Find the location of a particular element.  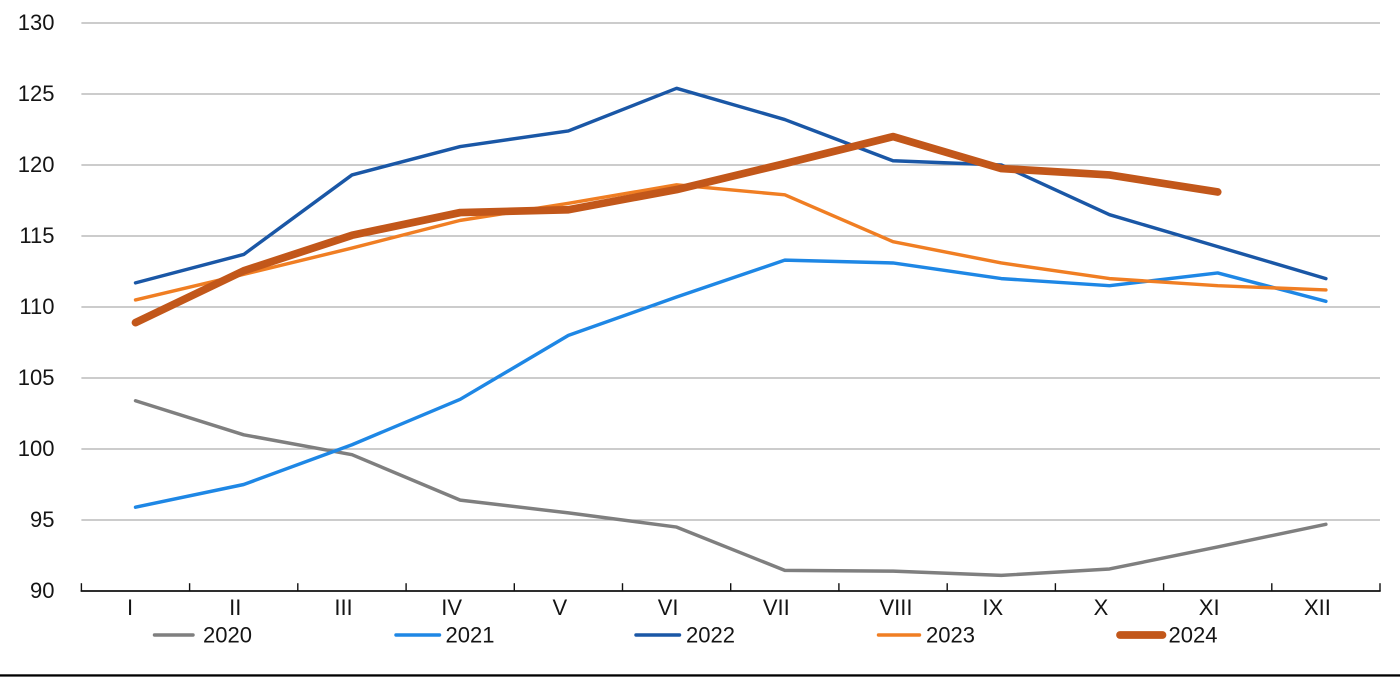

svg-text: 110 is located at coordinates (36, 306).